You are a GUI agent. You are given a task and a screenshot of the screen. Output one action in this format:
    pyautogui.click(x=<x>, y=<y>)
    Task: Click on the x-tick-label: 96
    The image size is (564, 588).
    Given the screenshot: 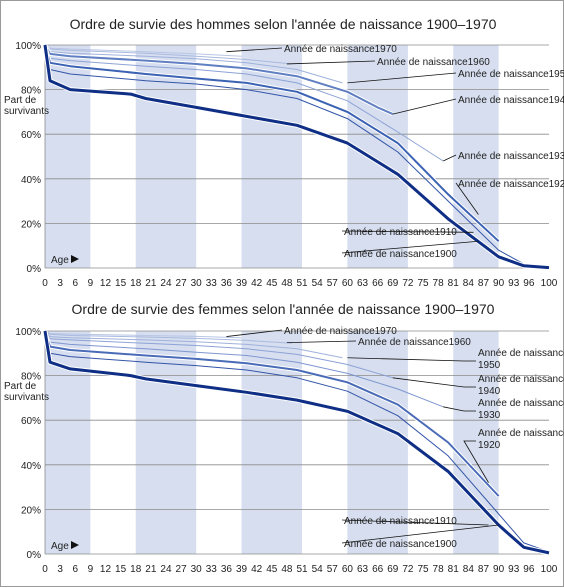 What is the action you would take?
    pyautogui.click(x=529, y=569)
    